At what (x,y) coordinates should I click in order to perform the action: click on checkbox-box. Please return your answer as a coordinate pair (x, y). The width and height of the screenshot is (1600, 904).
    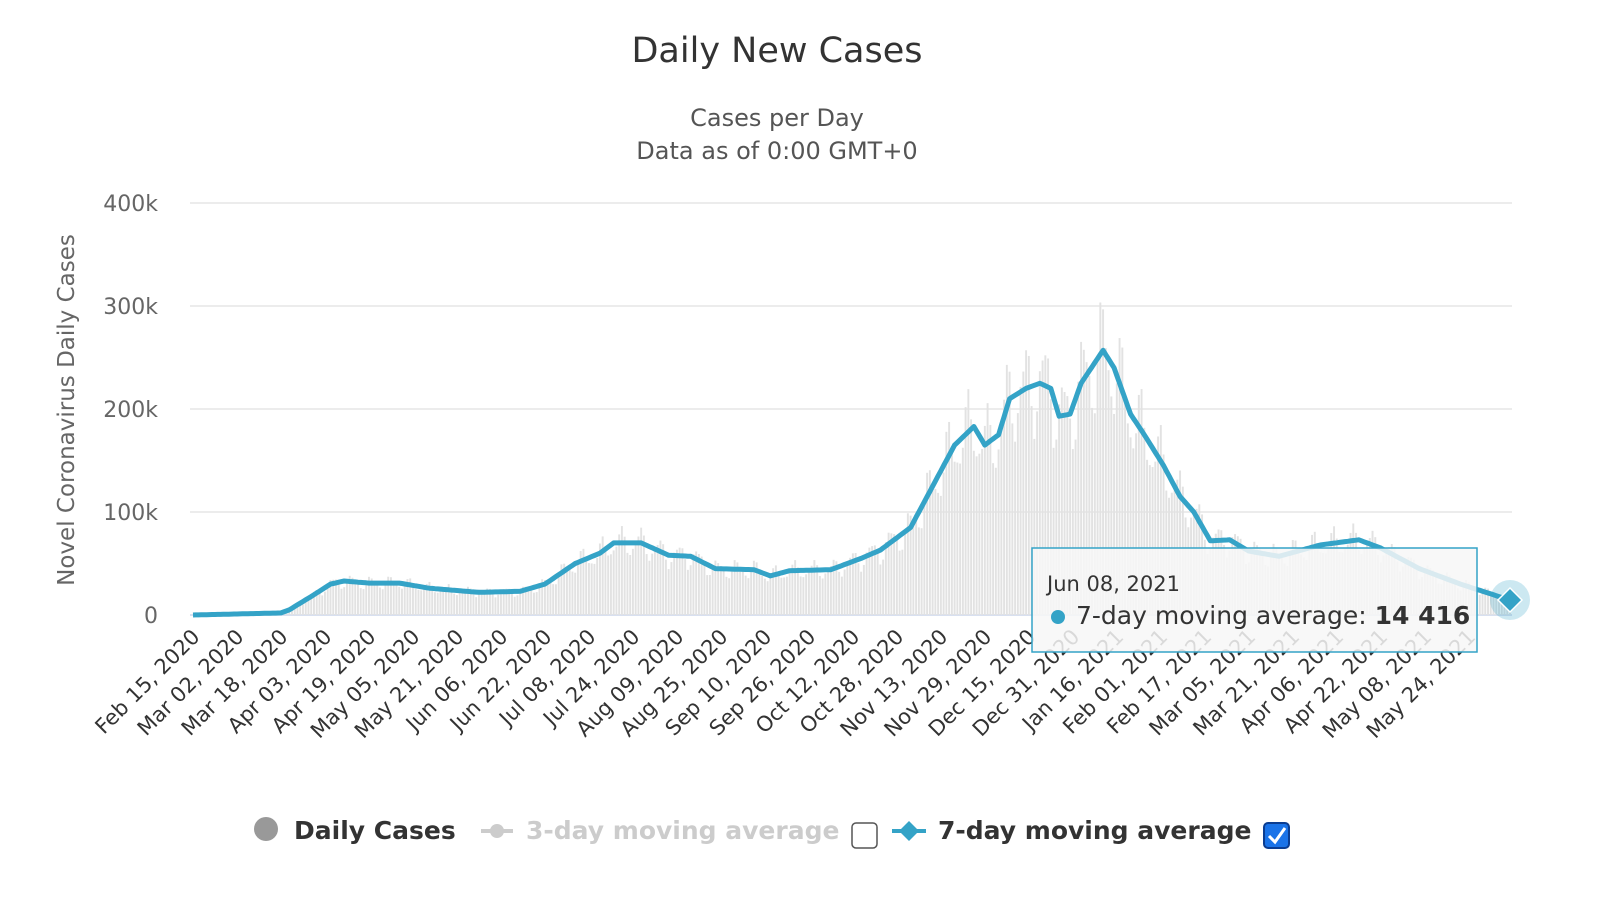
    Looking at the image, I should click on (1276, 835).